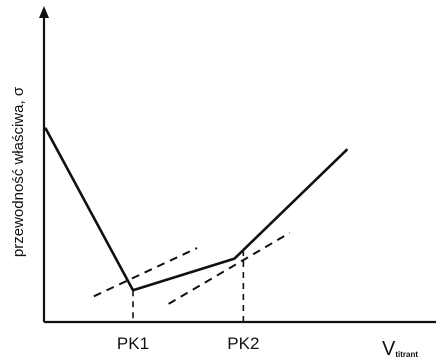 This screenshot has height=358, width=439. I want to click on equivalence-point-label-pk1: PK1, so click(133, 343).